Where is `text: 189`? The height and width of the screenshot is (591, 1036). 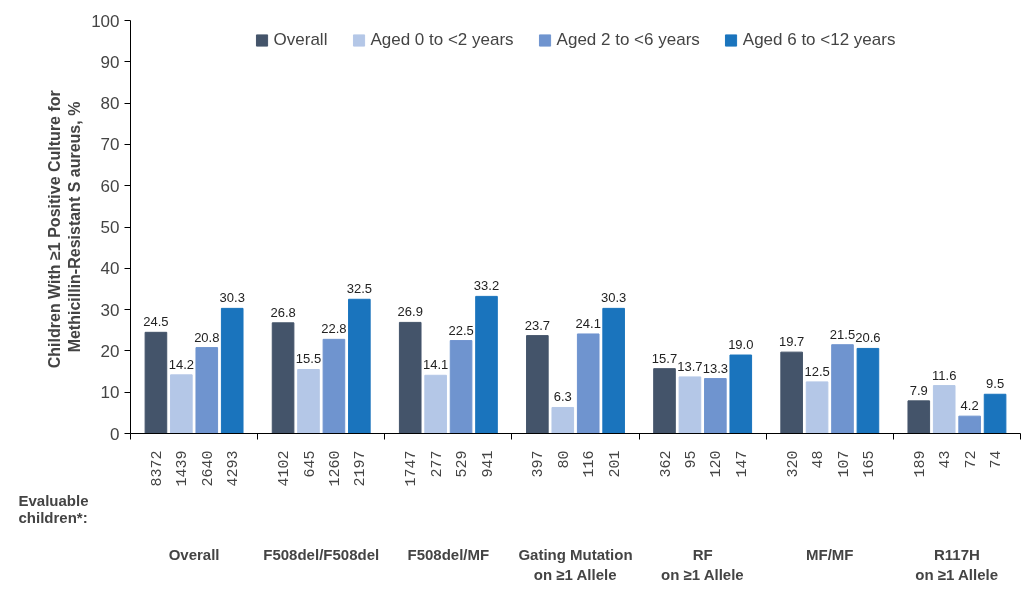
text: 189 is located at coordinates (920, 464).